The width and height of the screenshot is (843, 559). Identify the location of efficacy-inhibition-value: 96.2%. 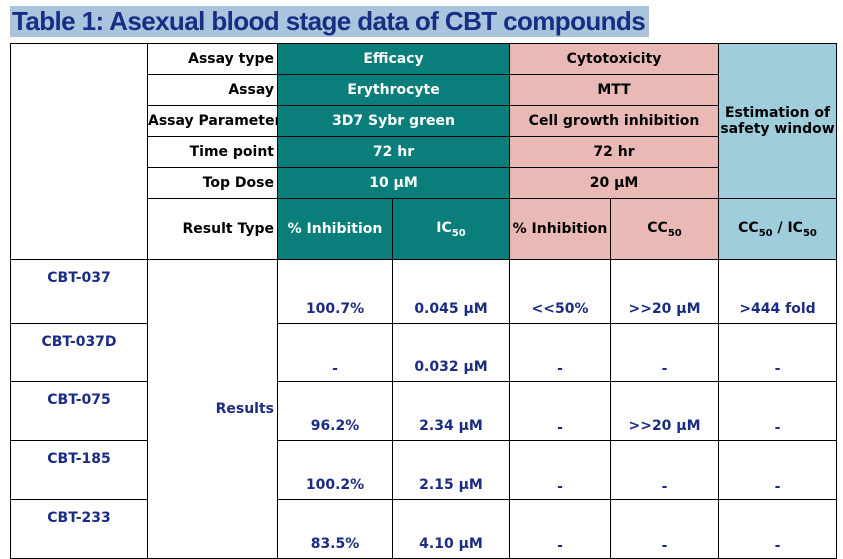
(335, 411).